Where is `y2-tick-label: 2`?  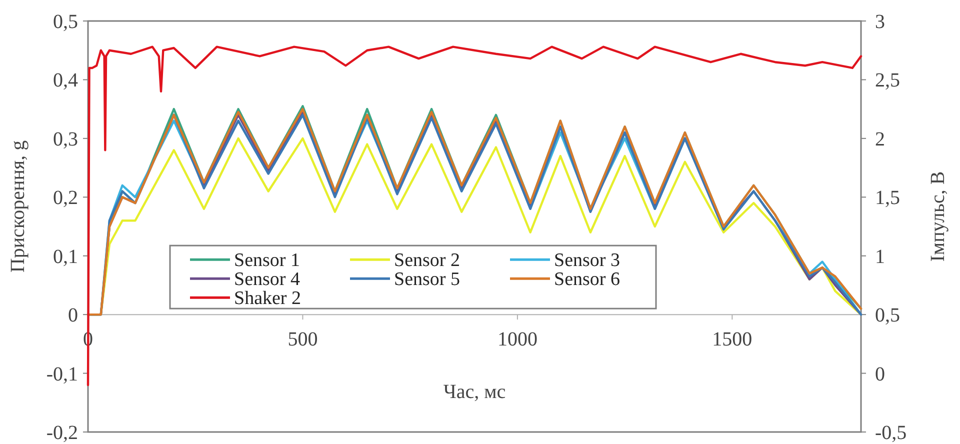
y2-tick-label: 2 is located at coordinates (880, 139).